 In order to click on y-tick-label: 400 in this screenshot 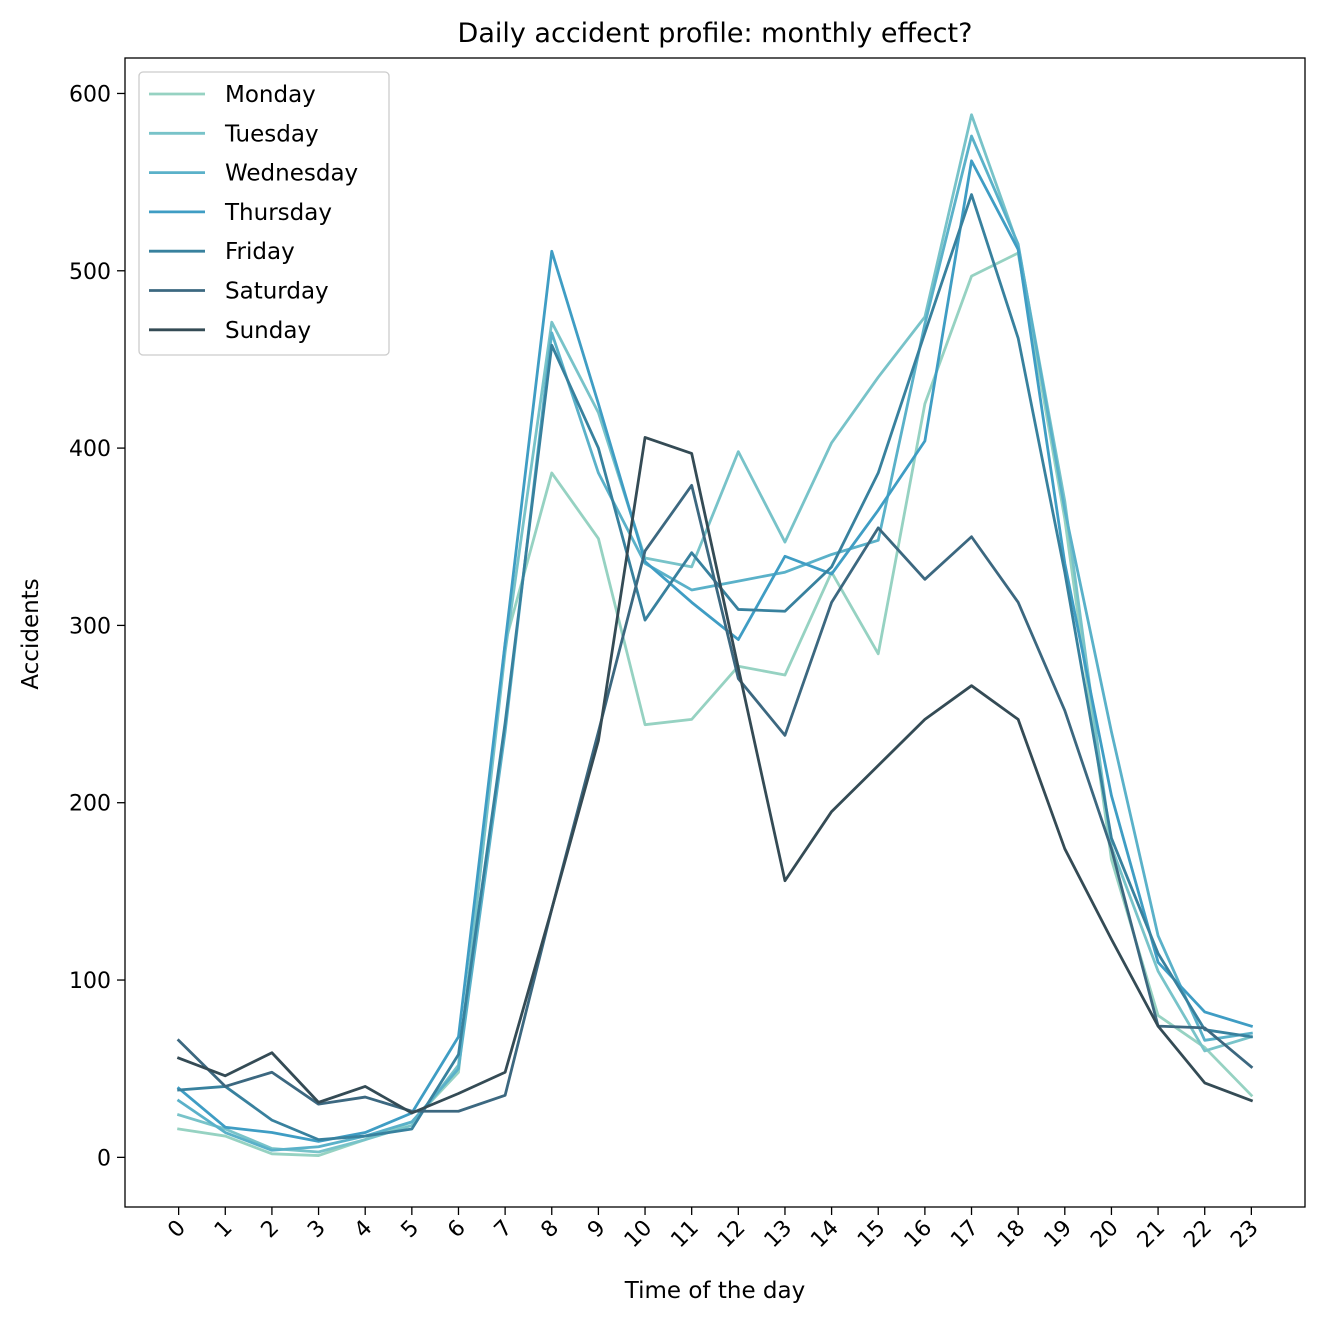, I will do `click(90, 449)`.